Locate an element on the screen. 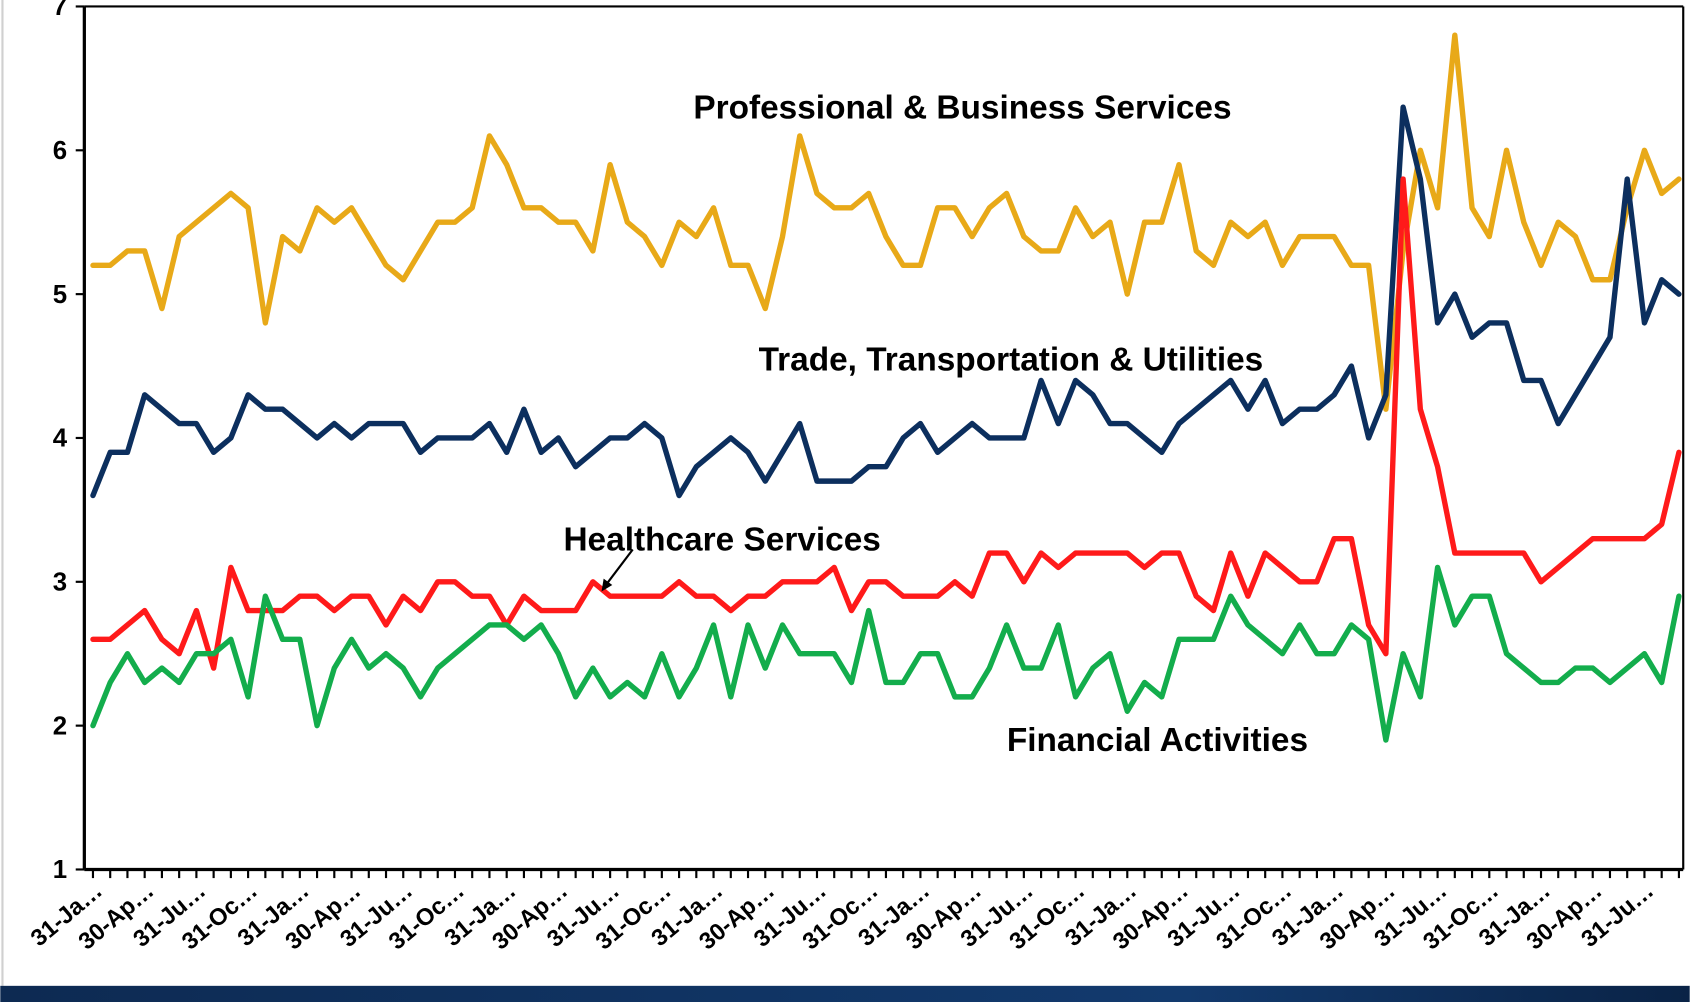  y-tick-label: 1 is located at coordinates (60, 870).